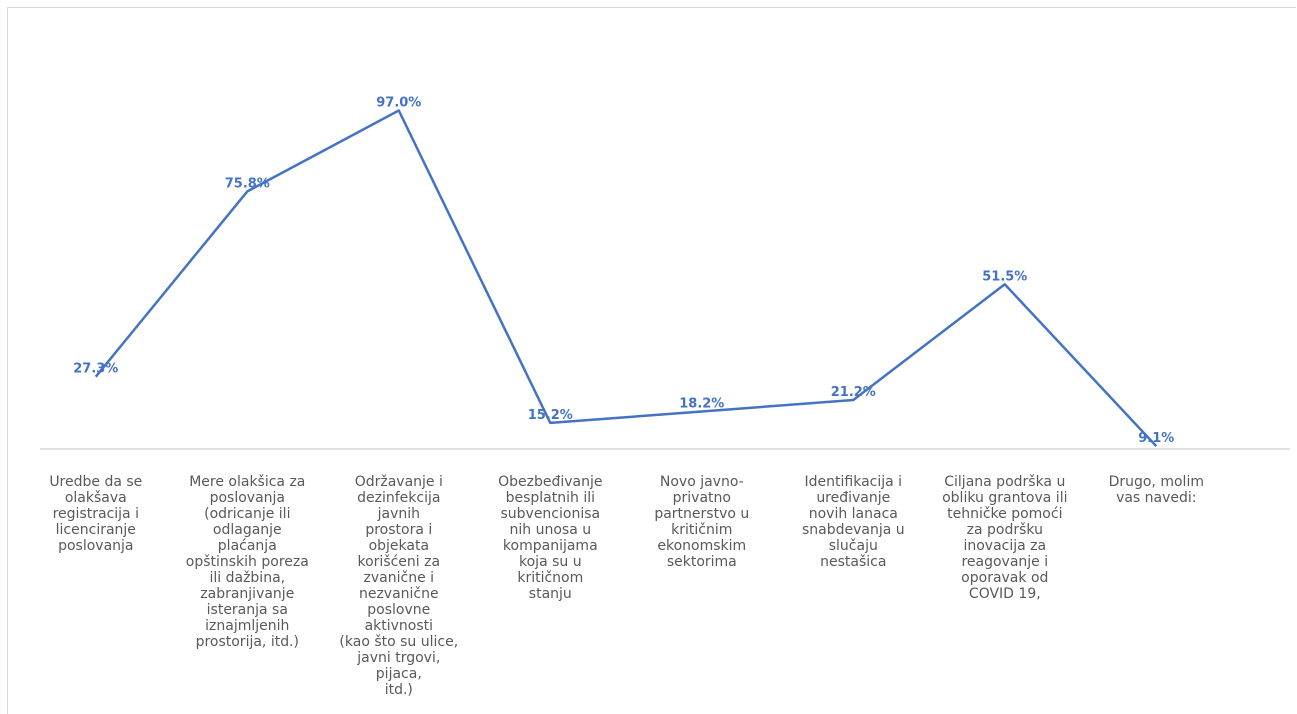 The image size is (1297, 714). Describe the element at coordinates (1004, 276) in the screenshot. I see `data-label-7: 51.5%` at that location.